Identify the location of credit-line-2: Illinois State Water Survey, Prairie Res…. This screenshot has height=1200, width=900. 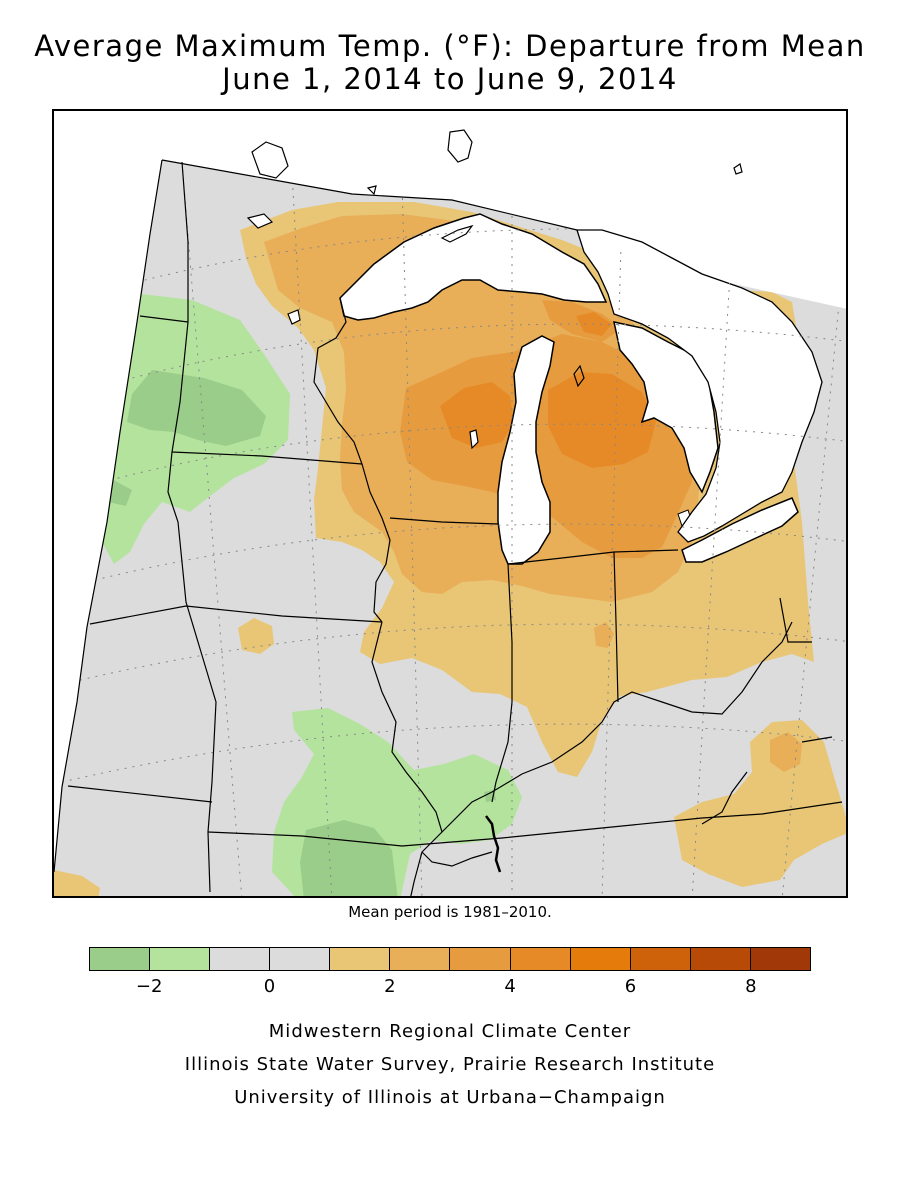
(450, 1064).